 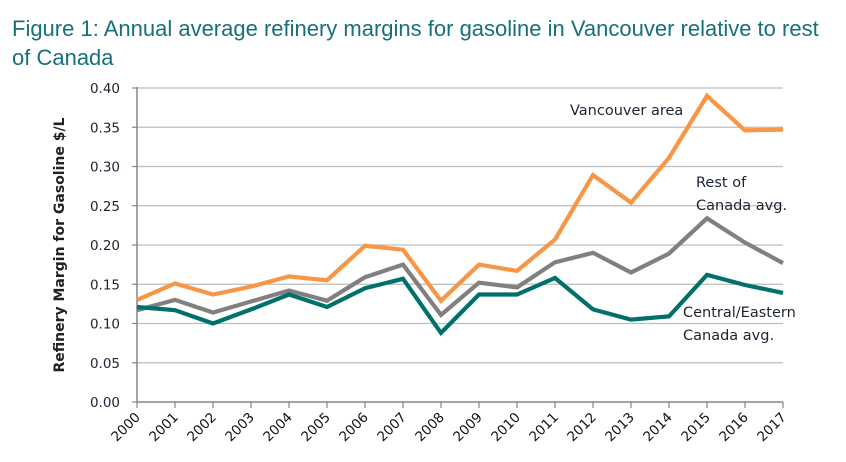 I want to click on y-tick-label: 0.20, so click(x=105, y=246).